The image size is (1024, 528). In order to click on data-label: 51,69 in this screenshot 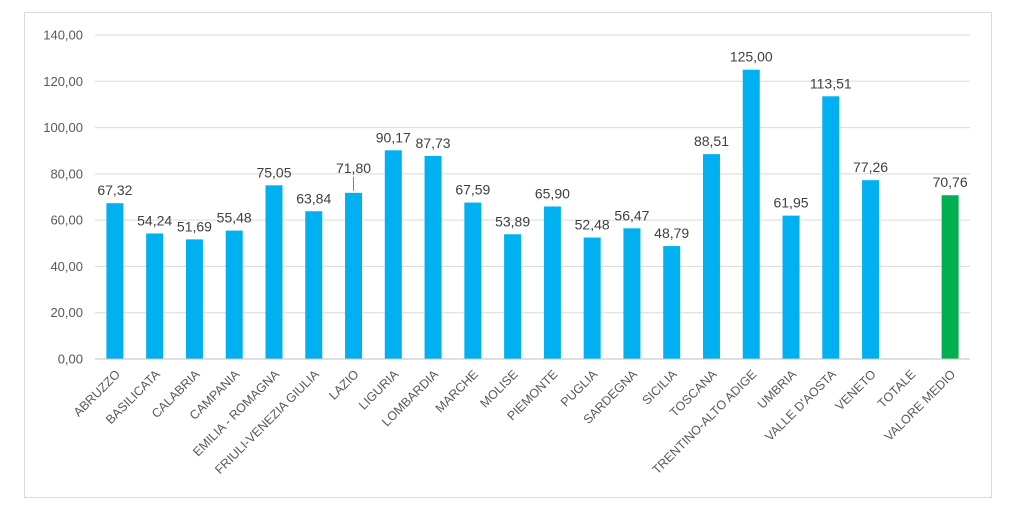, I will do `click(194, 226)`.